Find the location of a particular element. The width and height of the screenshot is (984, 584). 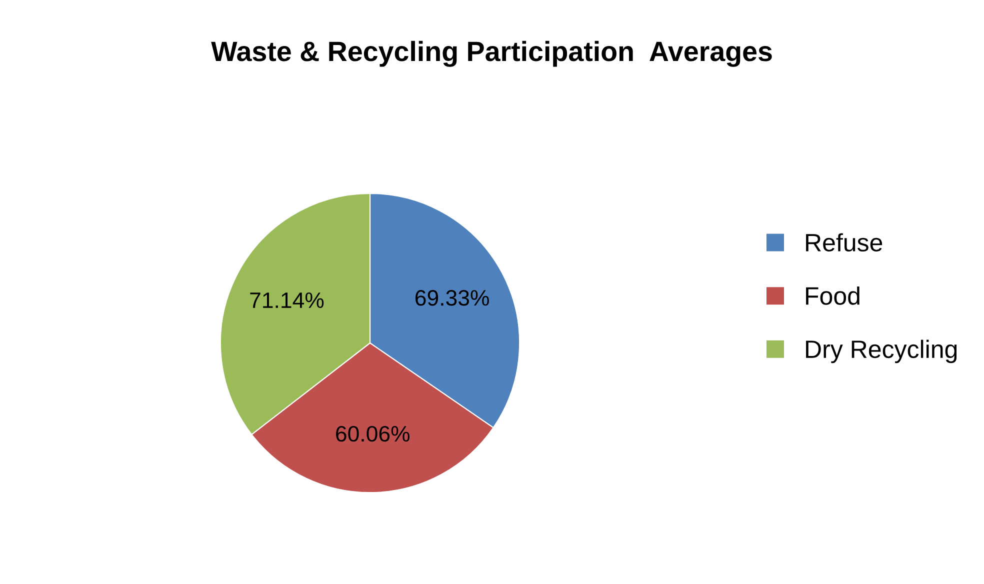

legend-label: Refuse is located at coordinates (844, 242).